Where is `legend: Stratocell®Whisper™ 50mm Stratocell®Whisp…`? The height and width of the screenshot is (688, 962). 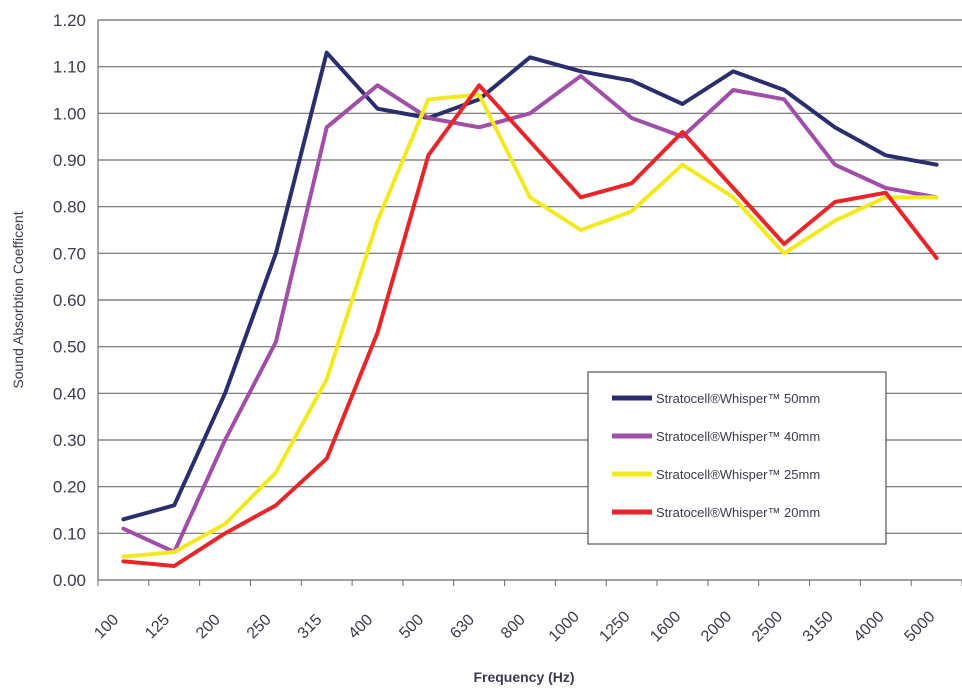 legend: Stratocell®Whisper™ 50mm Stratocell®Whisp… is located at coordinates (737, 458).